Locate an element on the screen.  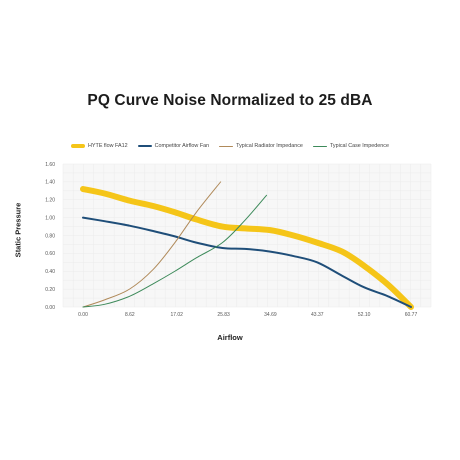
x-tick-label: 8.62 is located at coordinates (130, 315).